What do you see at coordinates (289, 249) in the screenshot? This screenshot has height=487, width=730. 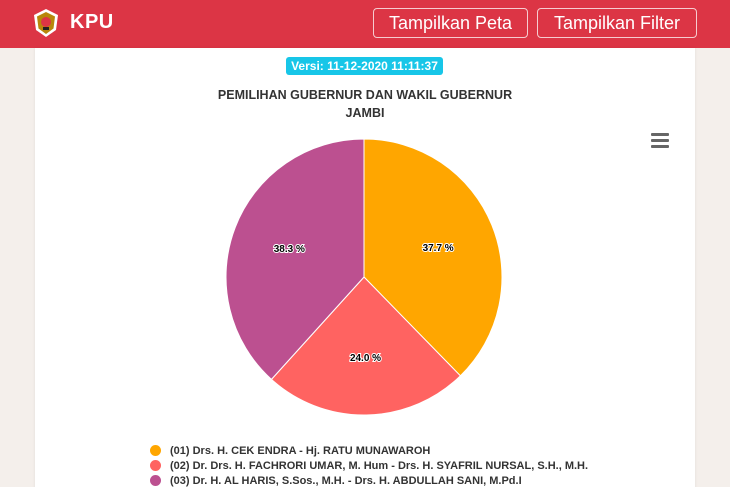 I see `pie-slice-3-label: 38.3 %` at bounding box center [289, 249].